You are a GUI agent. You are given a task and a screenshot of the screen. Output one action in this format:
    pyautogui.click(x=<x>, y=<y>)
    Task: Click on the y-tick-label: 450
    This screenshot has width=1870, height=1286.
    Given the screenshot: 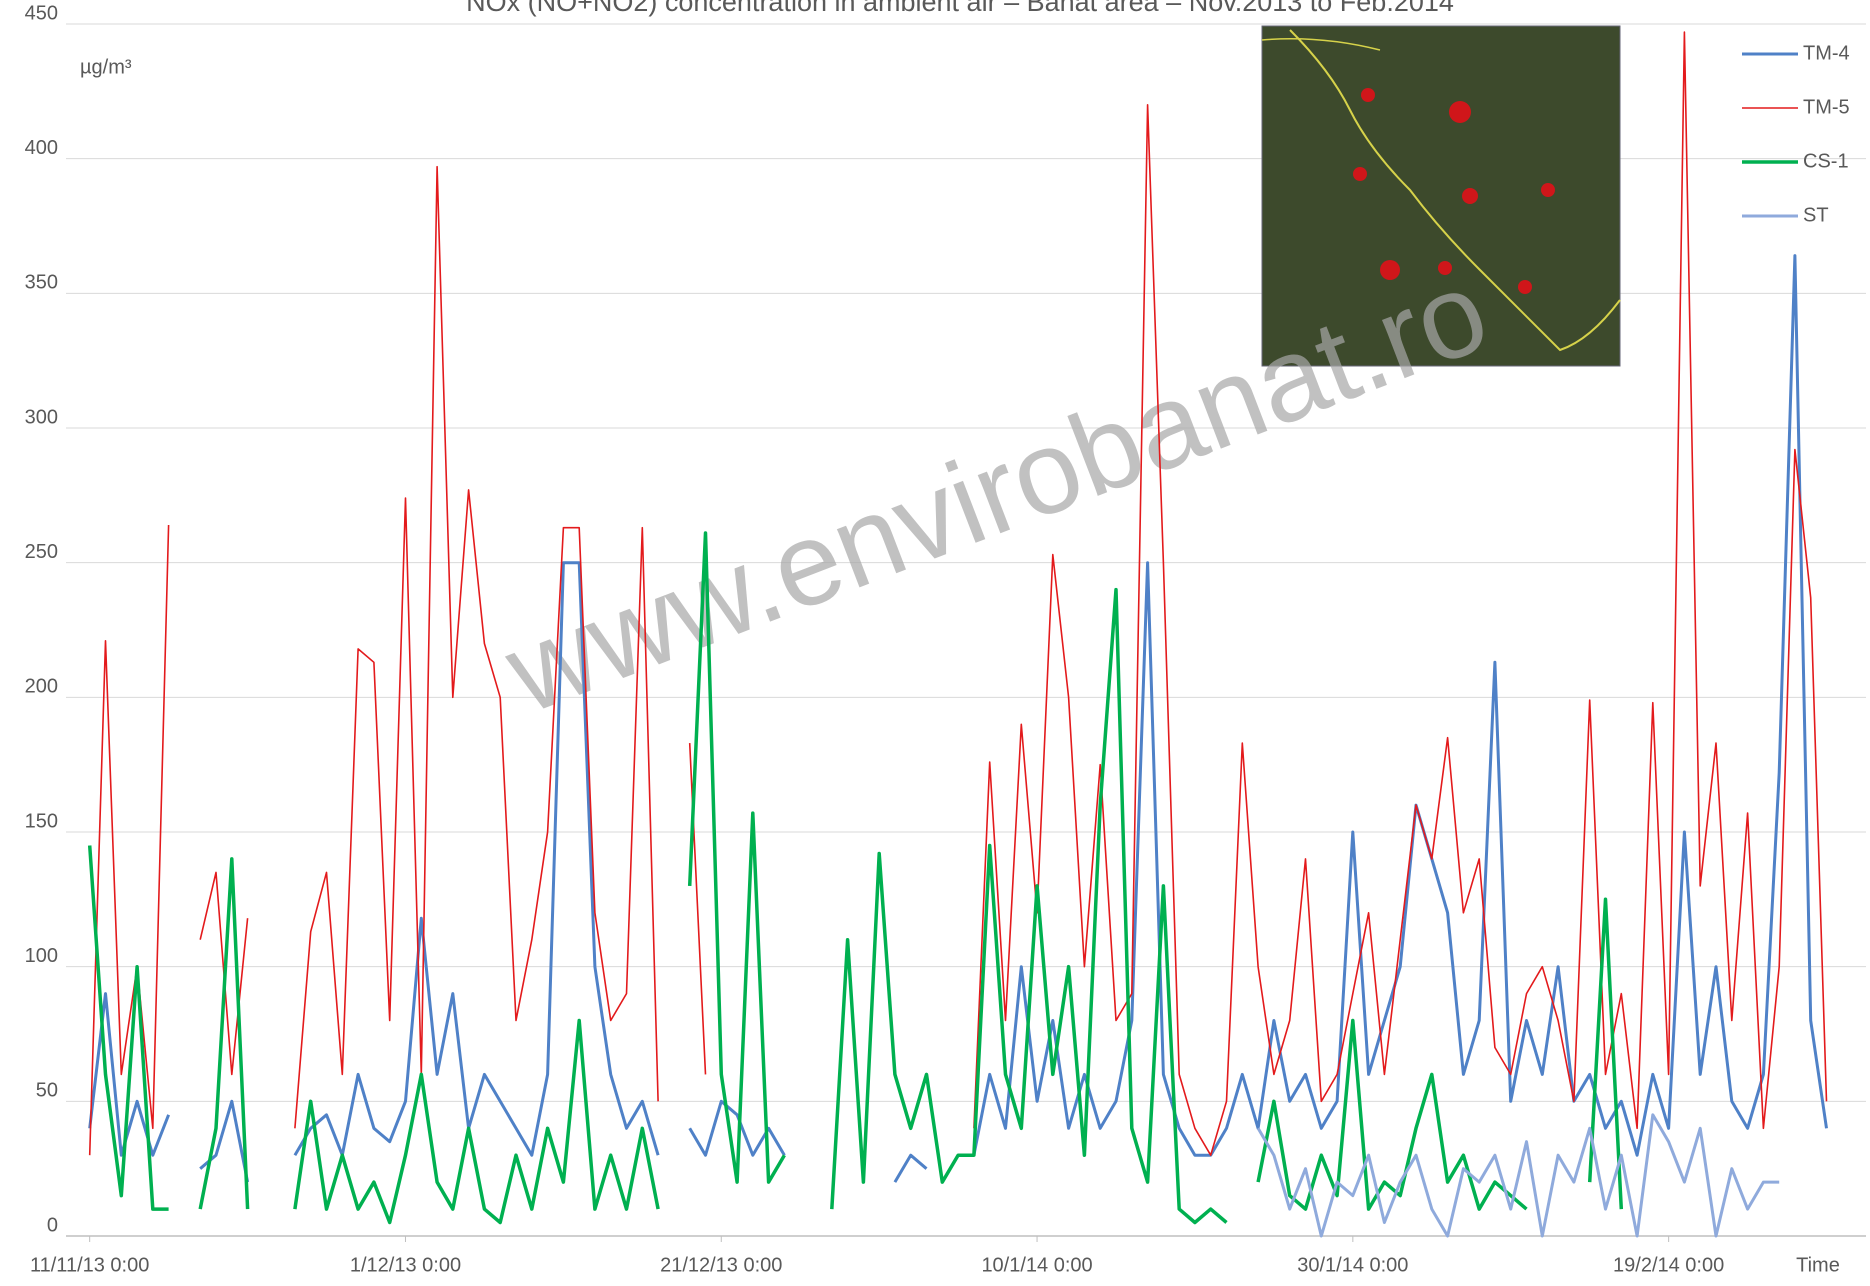 What is the action you would take?
    pyautogui.click(x=41, y=13)
    